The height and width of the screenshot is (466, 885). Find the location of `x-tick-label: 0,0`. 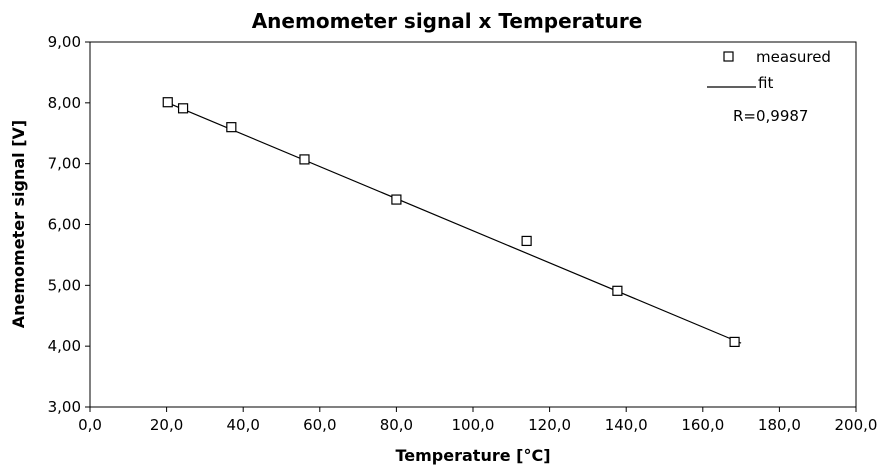

x-tick-label: 0,0 is located at coordinates (90, 425).